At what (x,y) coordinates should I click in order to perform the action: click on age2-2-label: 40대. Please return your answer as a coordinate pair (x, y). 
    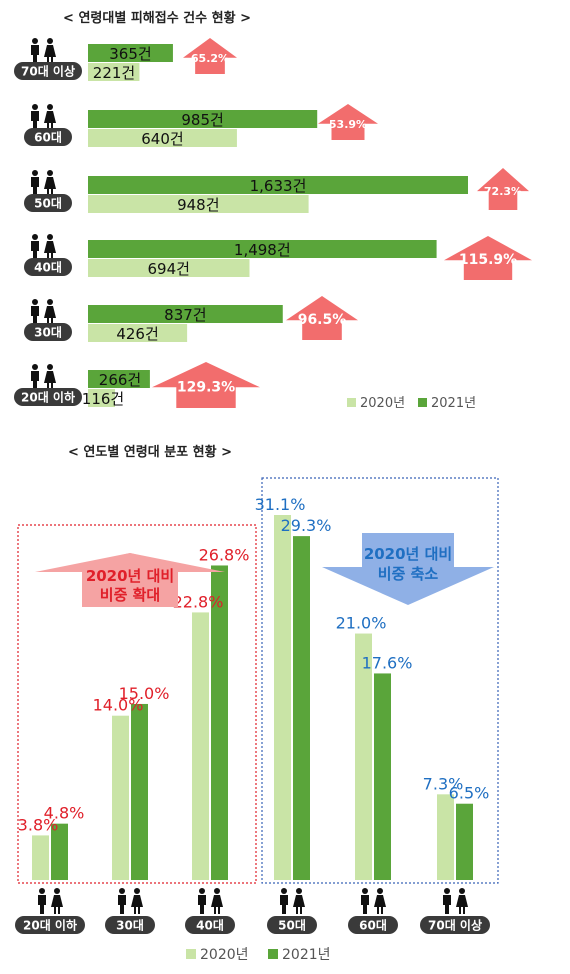
    Looking at the image, I should click on (210, 926).